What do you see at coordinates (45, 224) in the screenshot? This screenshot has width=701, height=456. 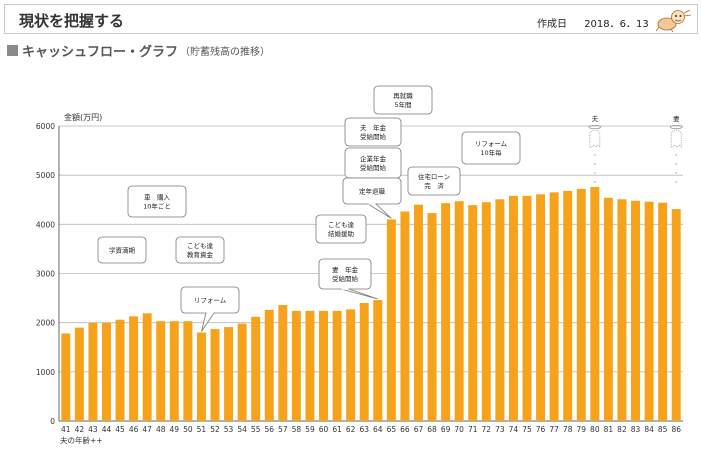 I see `y-tick-label: 4000` at bounding box center [45, 224].